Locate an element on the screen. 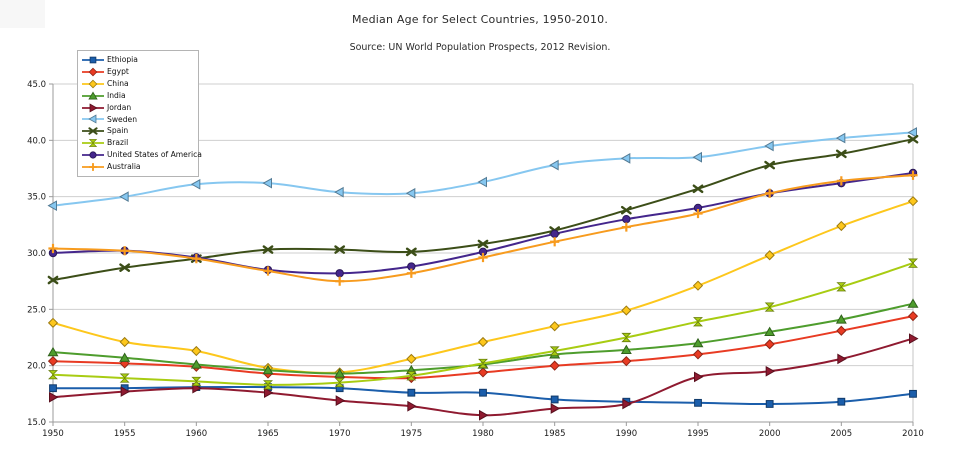 The image size is (960, 458). legend-label: Australia is located at coordinates (124, 167).